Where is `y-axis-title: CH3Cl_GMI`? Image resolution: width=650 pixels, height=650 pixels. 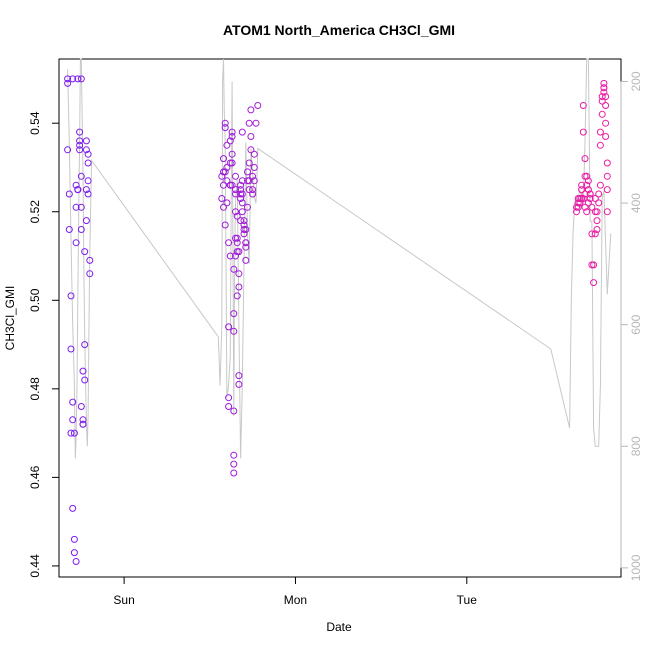 y-axis-title: CH3Cl_GMI is located at coordinates (10, 318).